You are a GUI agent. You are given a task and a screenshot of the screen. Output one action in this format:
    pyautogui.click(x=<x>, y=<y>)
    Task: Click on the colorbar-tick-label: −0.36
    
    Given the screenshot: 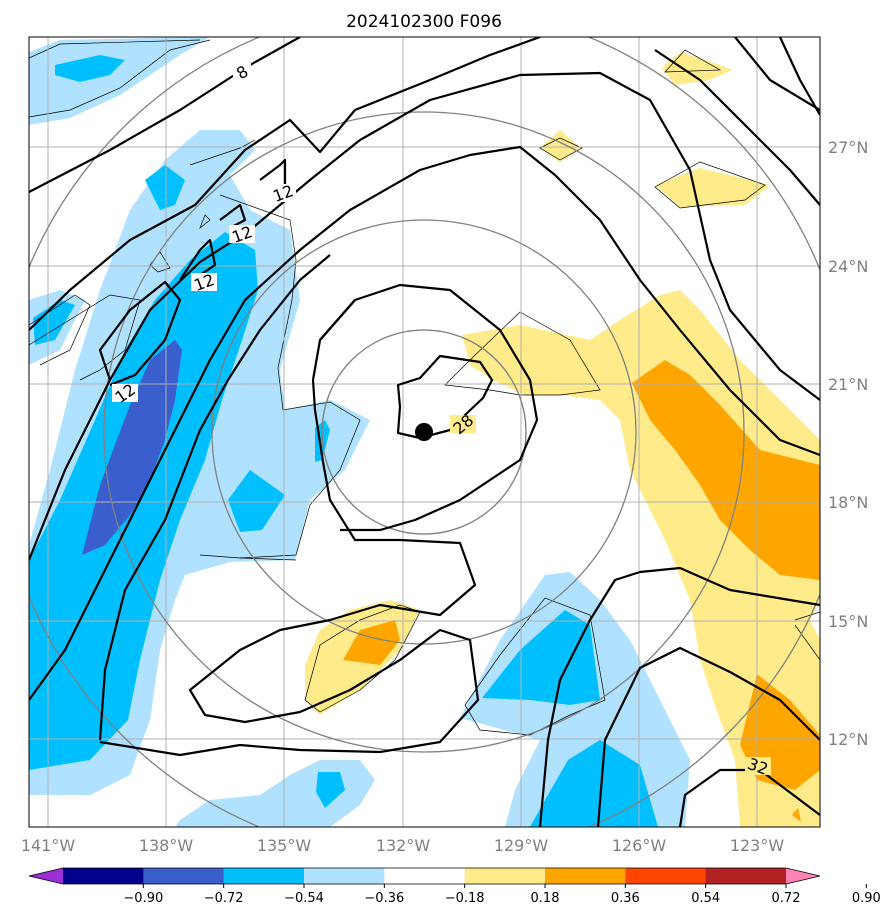 What is the action you would take?
    pyautogui.click(x=384, y=898)
    